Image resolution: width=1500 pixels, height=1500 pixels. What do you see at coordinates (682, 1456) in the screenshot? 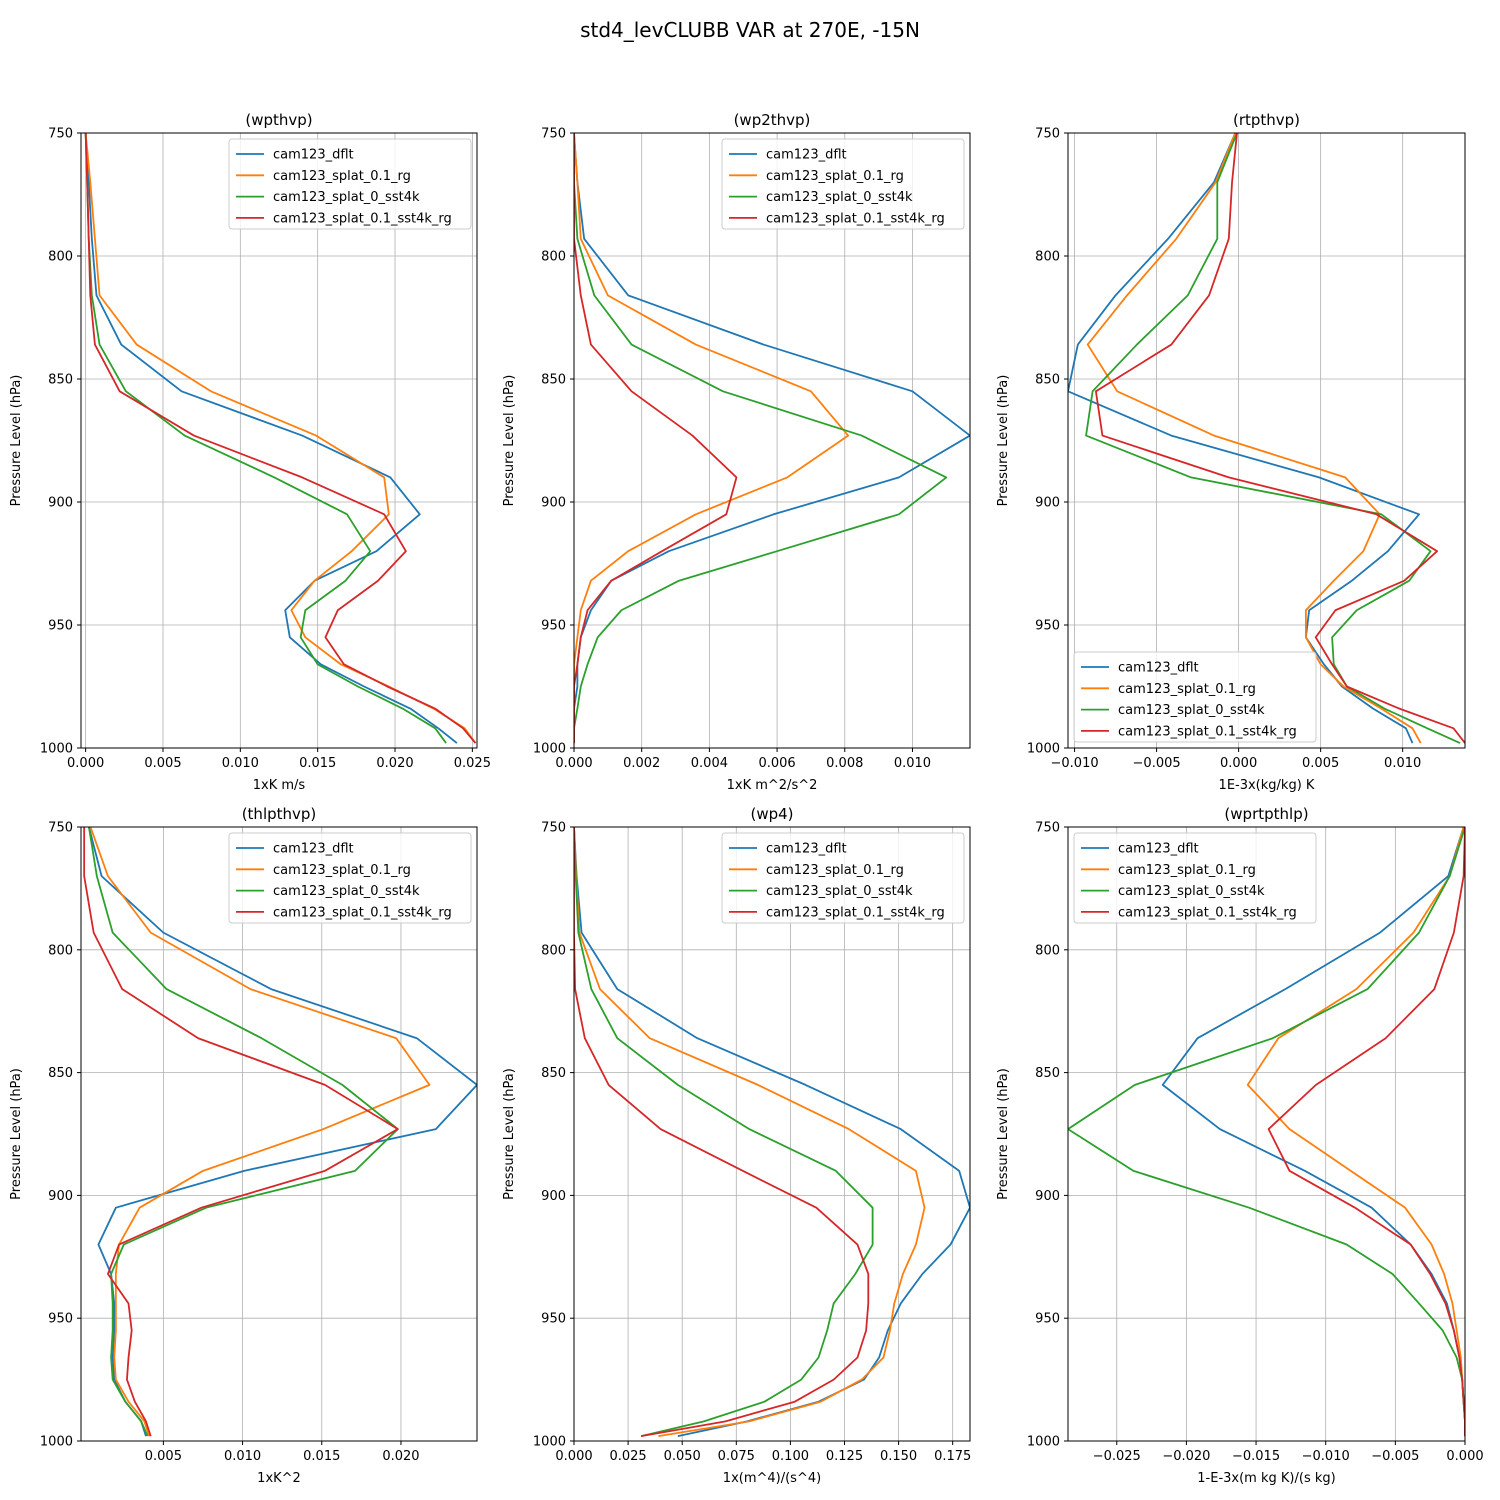
I see `x-tick-label: 0.050` at bounding box center [682, 1456].